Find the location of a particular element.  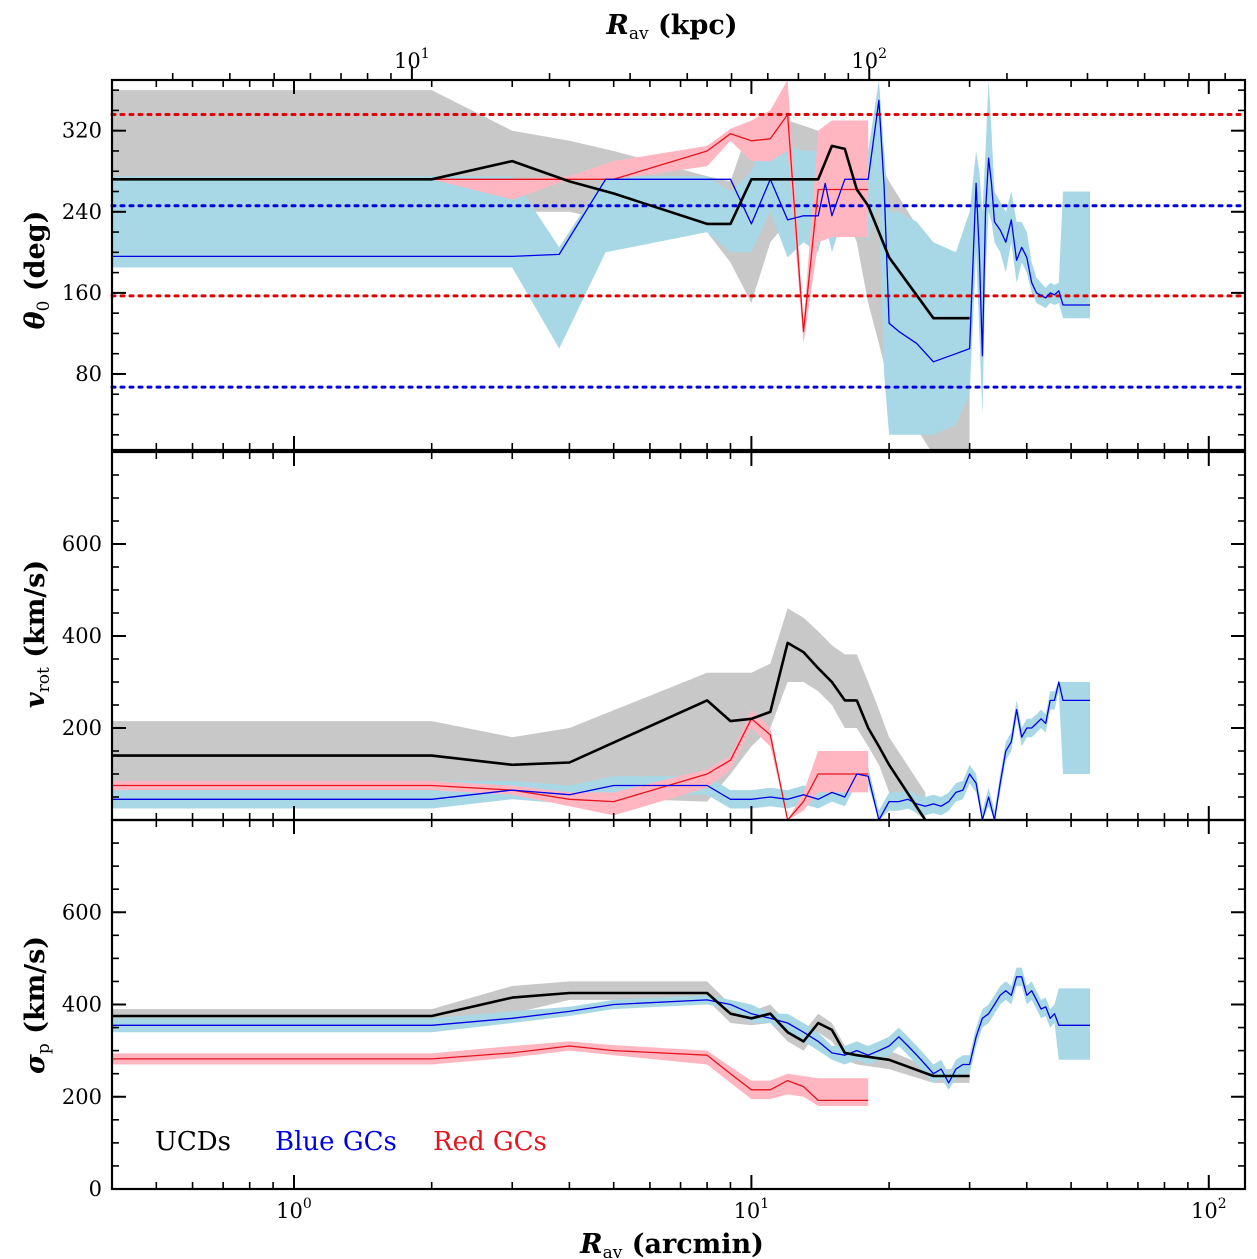

theta-red-line is located at coordinates (490, 223).